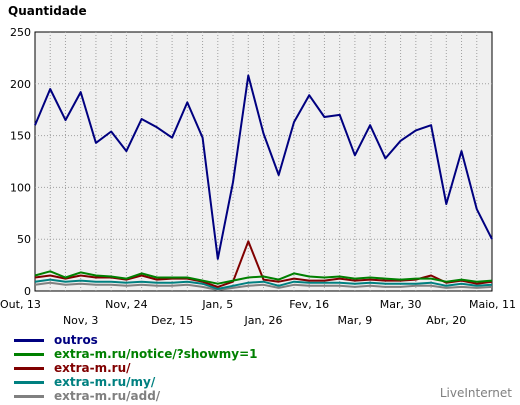 Image resolution: width=520 pixels, height=405 pixels. I want to click on y-tick-label: 250, so click(20, 32).